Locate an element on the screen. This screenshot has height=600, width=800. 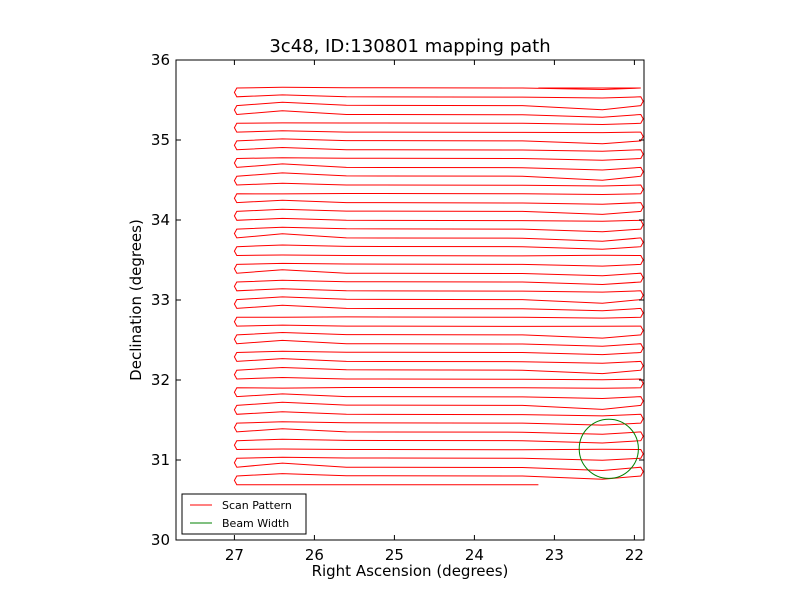
y-tick-label: 34 is located at coordinates (160, 220).